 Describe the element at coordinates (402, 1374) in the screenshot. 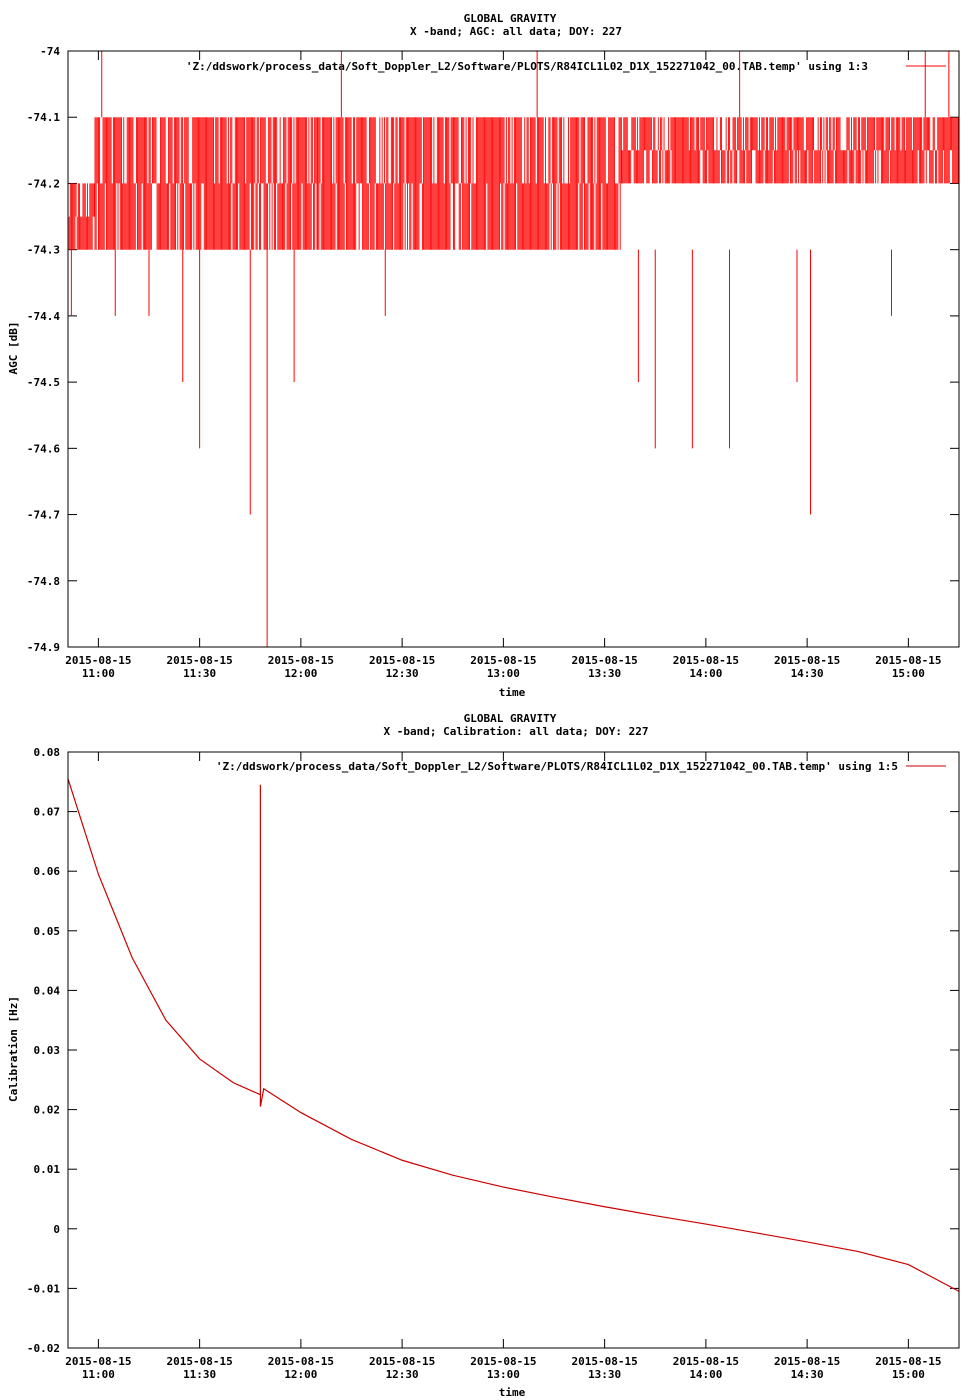

I see `calibration-xtick-time: 12:30` at that location.